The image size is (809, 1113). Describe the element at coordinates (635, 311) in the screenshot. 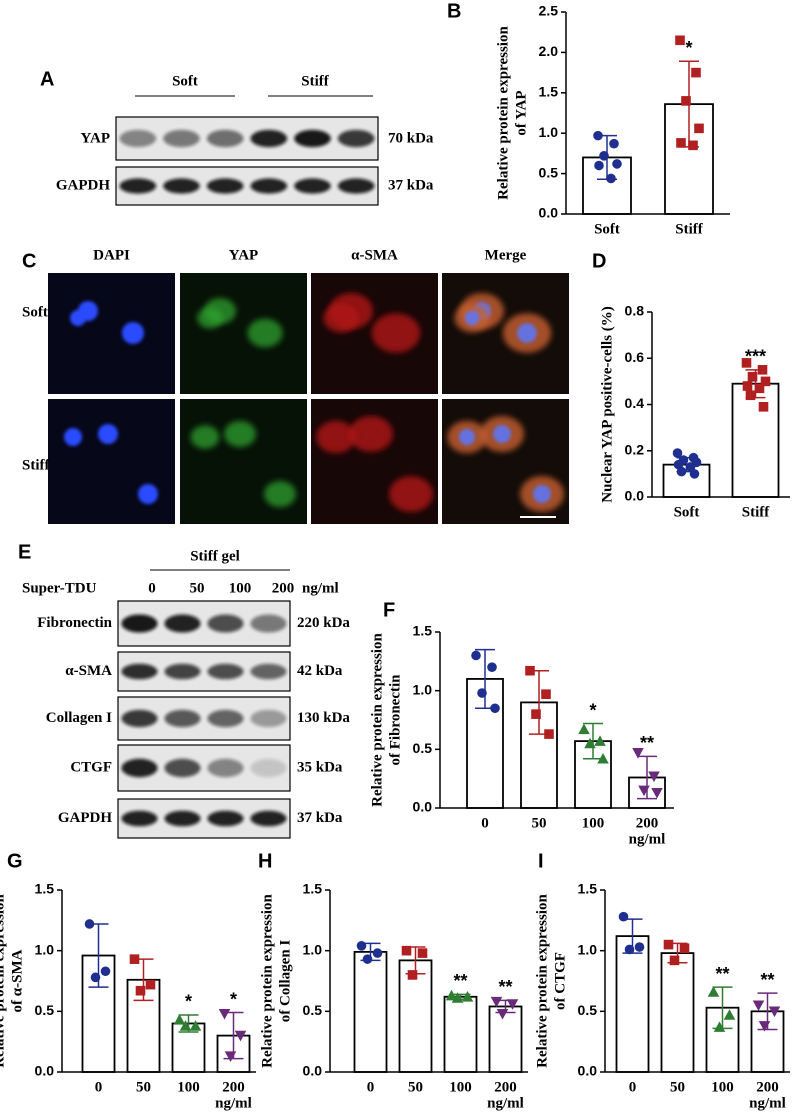

I see `y-tick-label: 0.8` at that location.